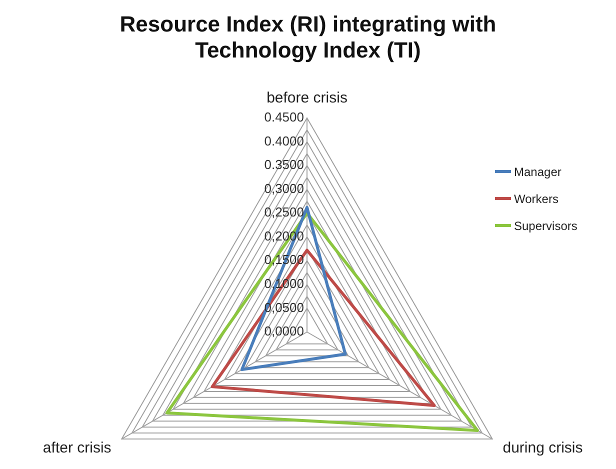 The image size is (616, 469). What do you see at coordinates (542, 448) in the screenshot?
I see `spoke-label: during crisis` at bounding box center [542, 448].